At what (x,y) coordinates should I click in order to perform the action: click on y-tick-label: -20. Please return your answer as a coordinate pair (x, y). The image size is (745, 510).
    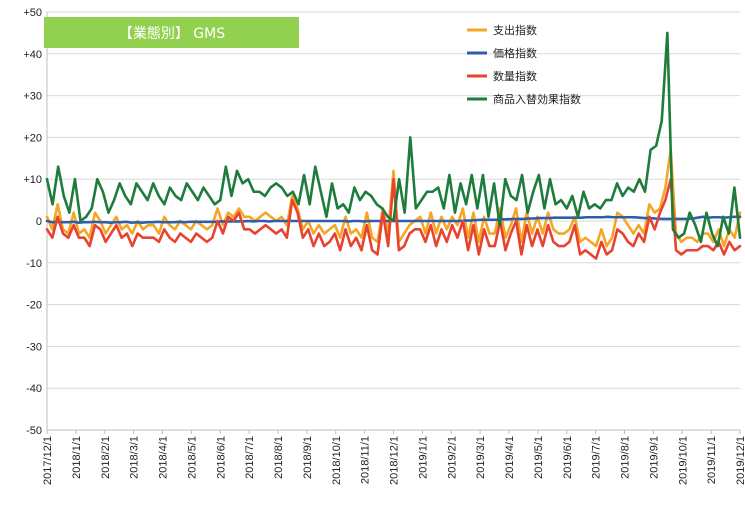
    Looking at the image, I should click on (34, 306).